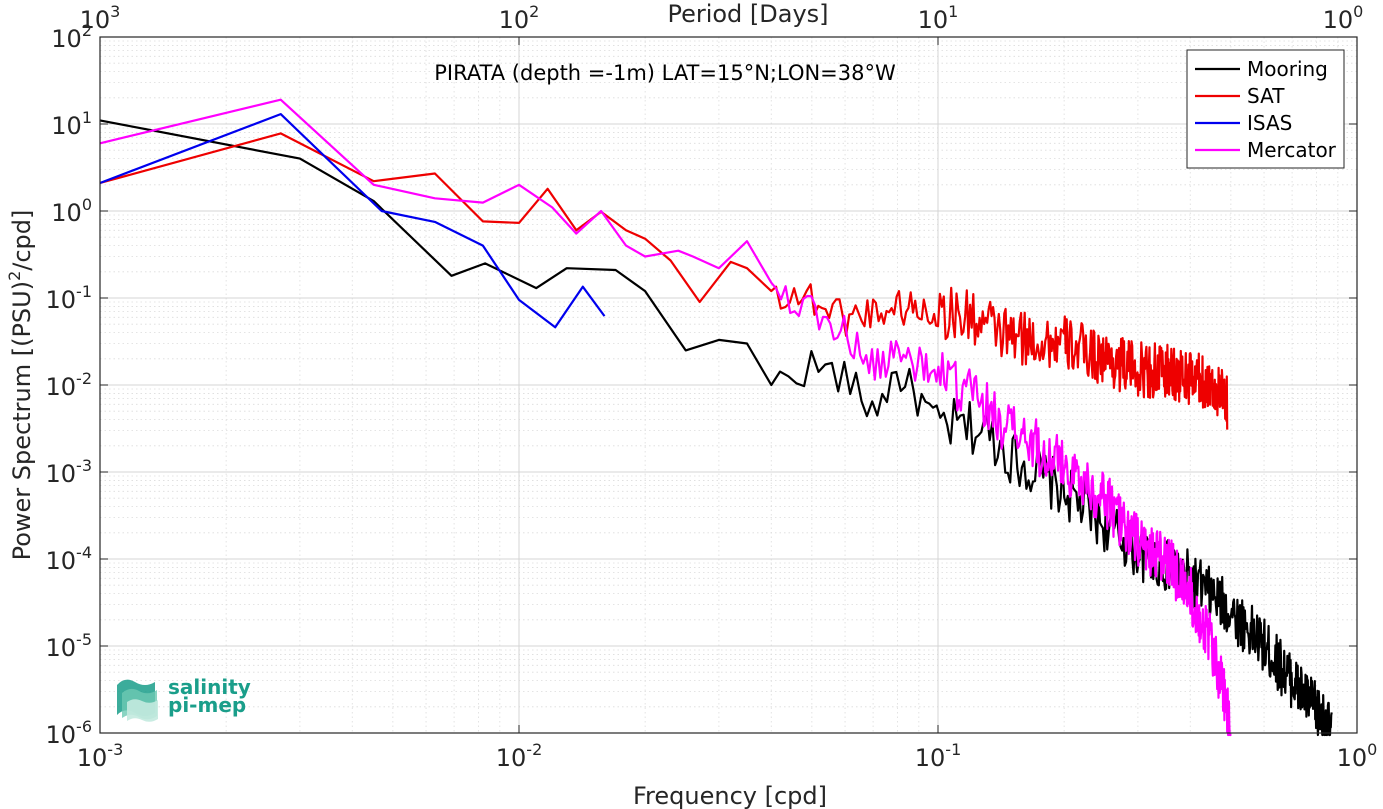 This screenshot has width=1383, height=809. Describe the element at coordinates (69, 733) in the screenshot. I see `y-tick-label: 10⁻⁶` at that location.